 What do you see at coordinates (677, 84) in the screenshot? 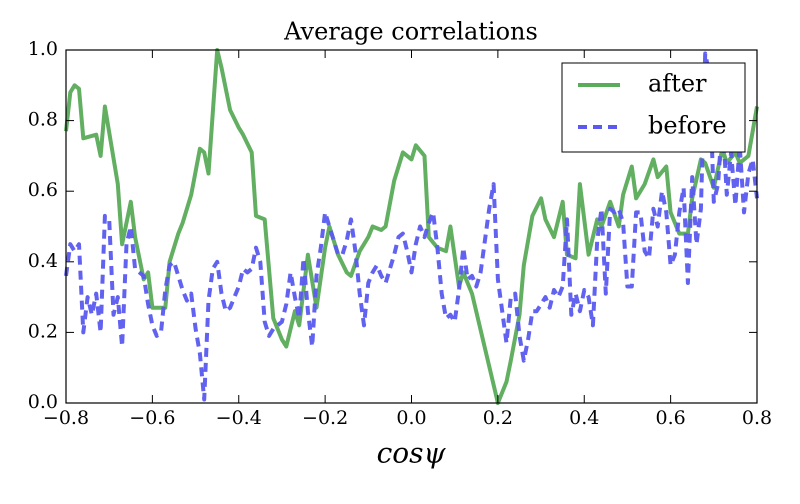
I see `legend-label: after` at bounding box center [677, 84].